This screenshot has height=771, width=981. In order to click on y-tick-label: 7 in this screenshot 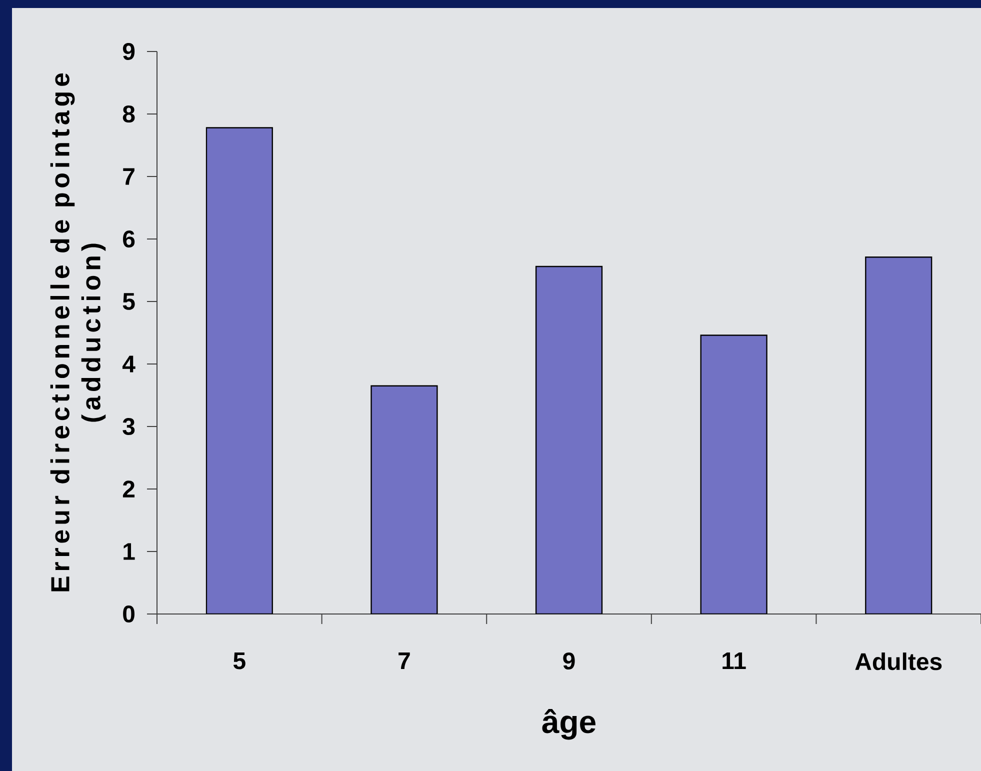, I will do `click(128, 176)`.